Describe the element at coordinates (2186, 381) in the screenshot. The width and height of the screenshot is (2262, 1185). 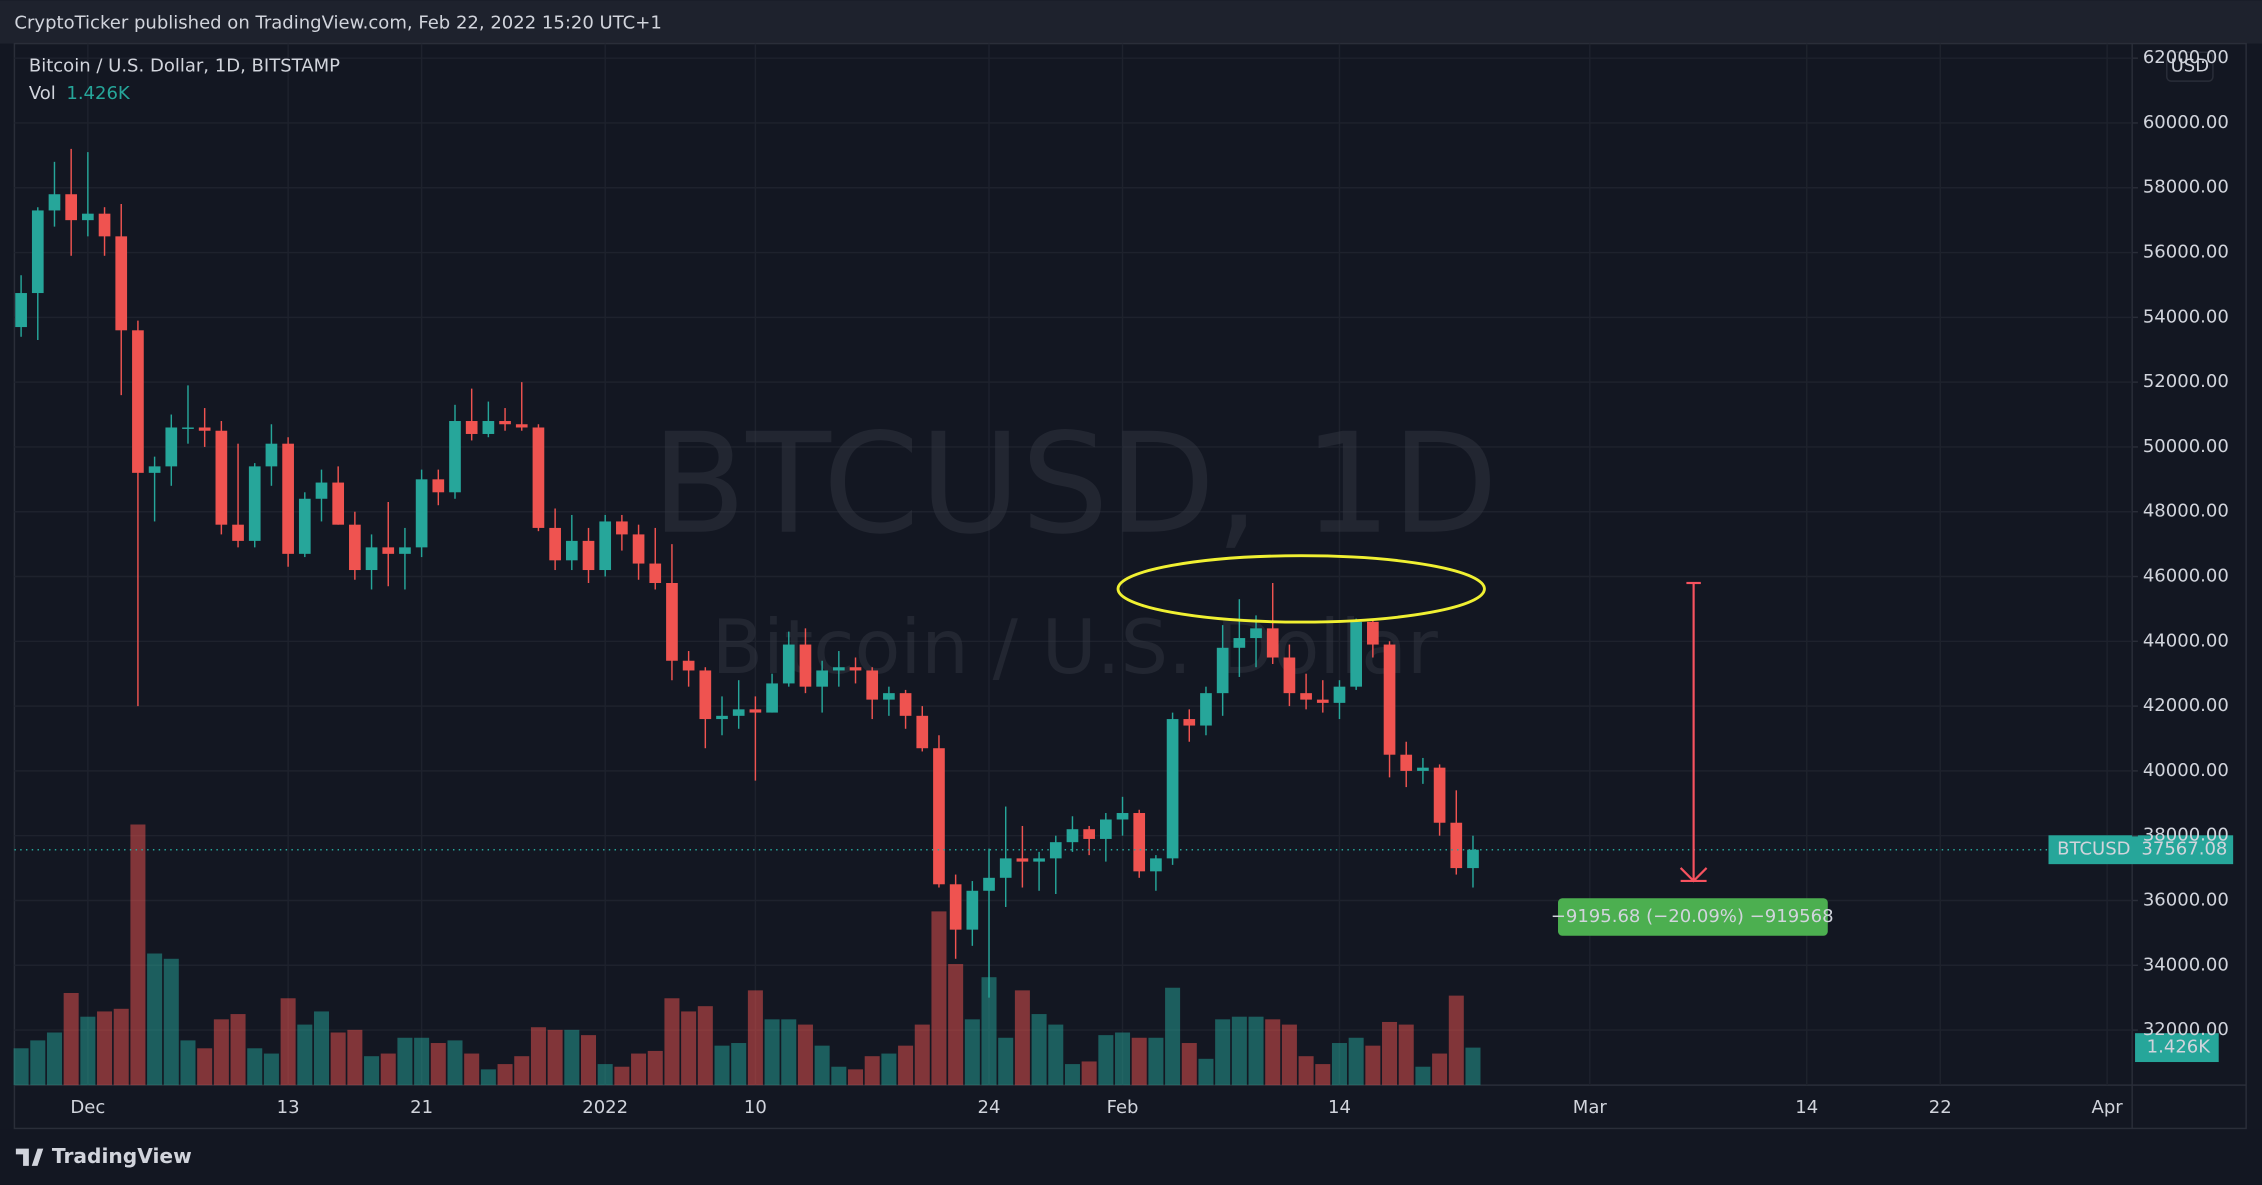
I see `y-tick-label: 52000.00` at that location.